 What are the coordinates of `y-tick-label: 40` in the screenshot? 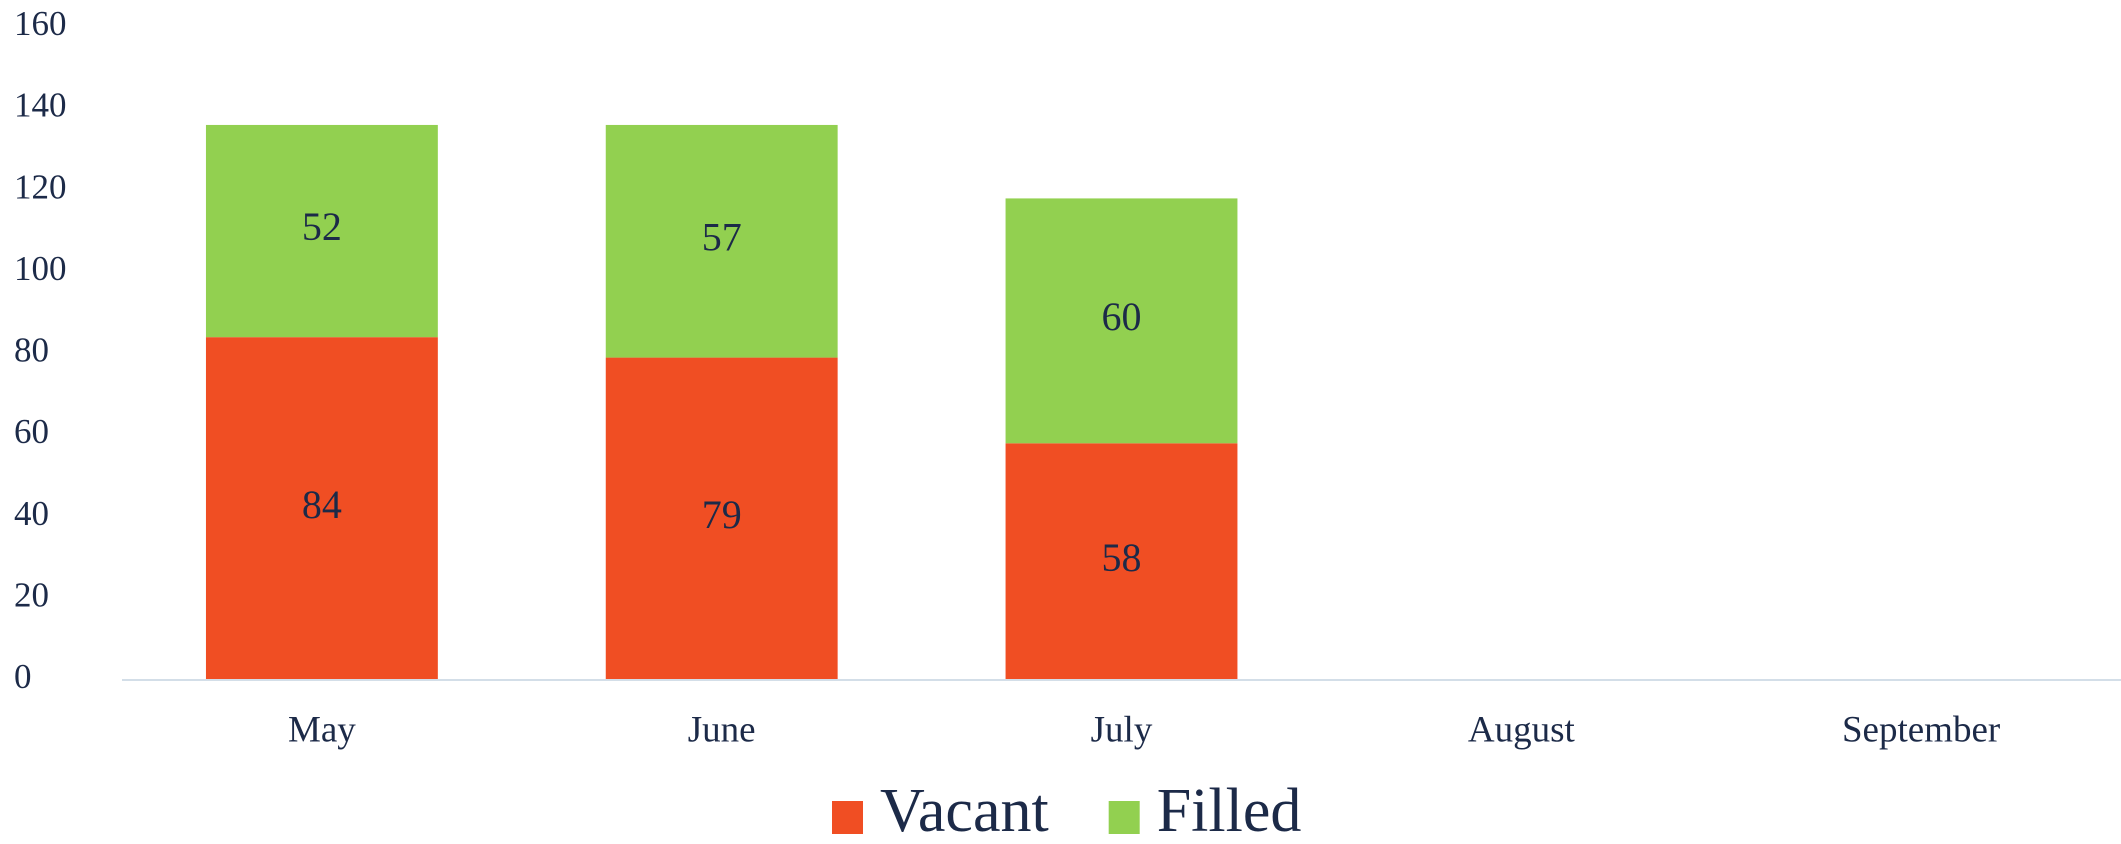 It's located at (31, 513).